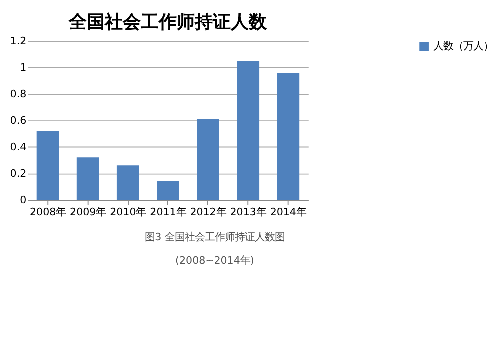 The height and width of the screenshot is (339, 500). What do you see at coordinates (128, 212) in the screenshot?
I see `x-tick-label: 2010年` at bounding box center [128, 212].